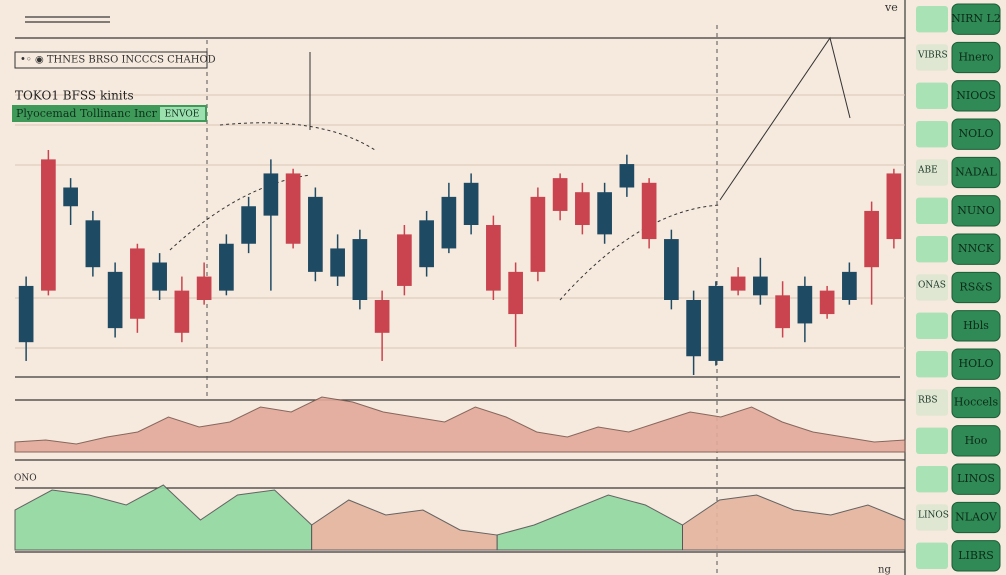  I want to click on side-tag: RBS, so click(928, 401).